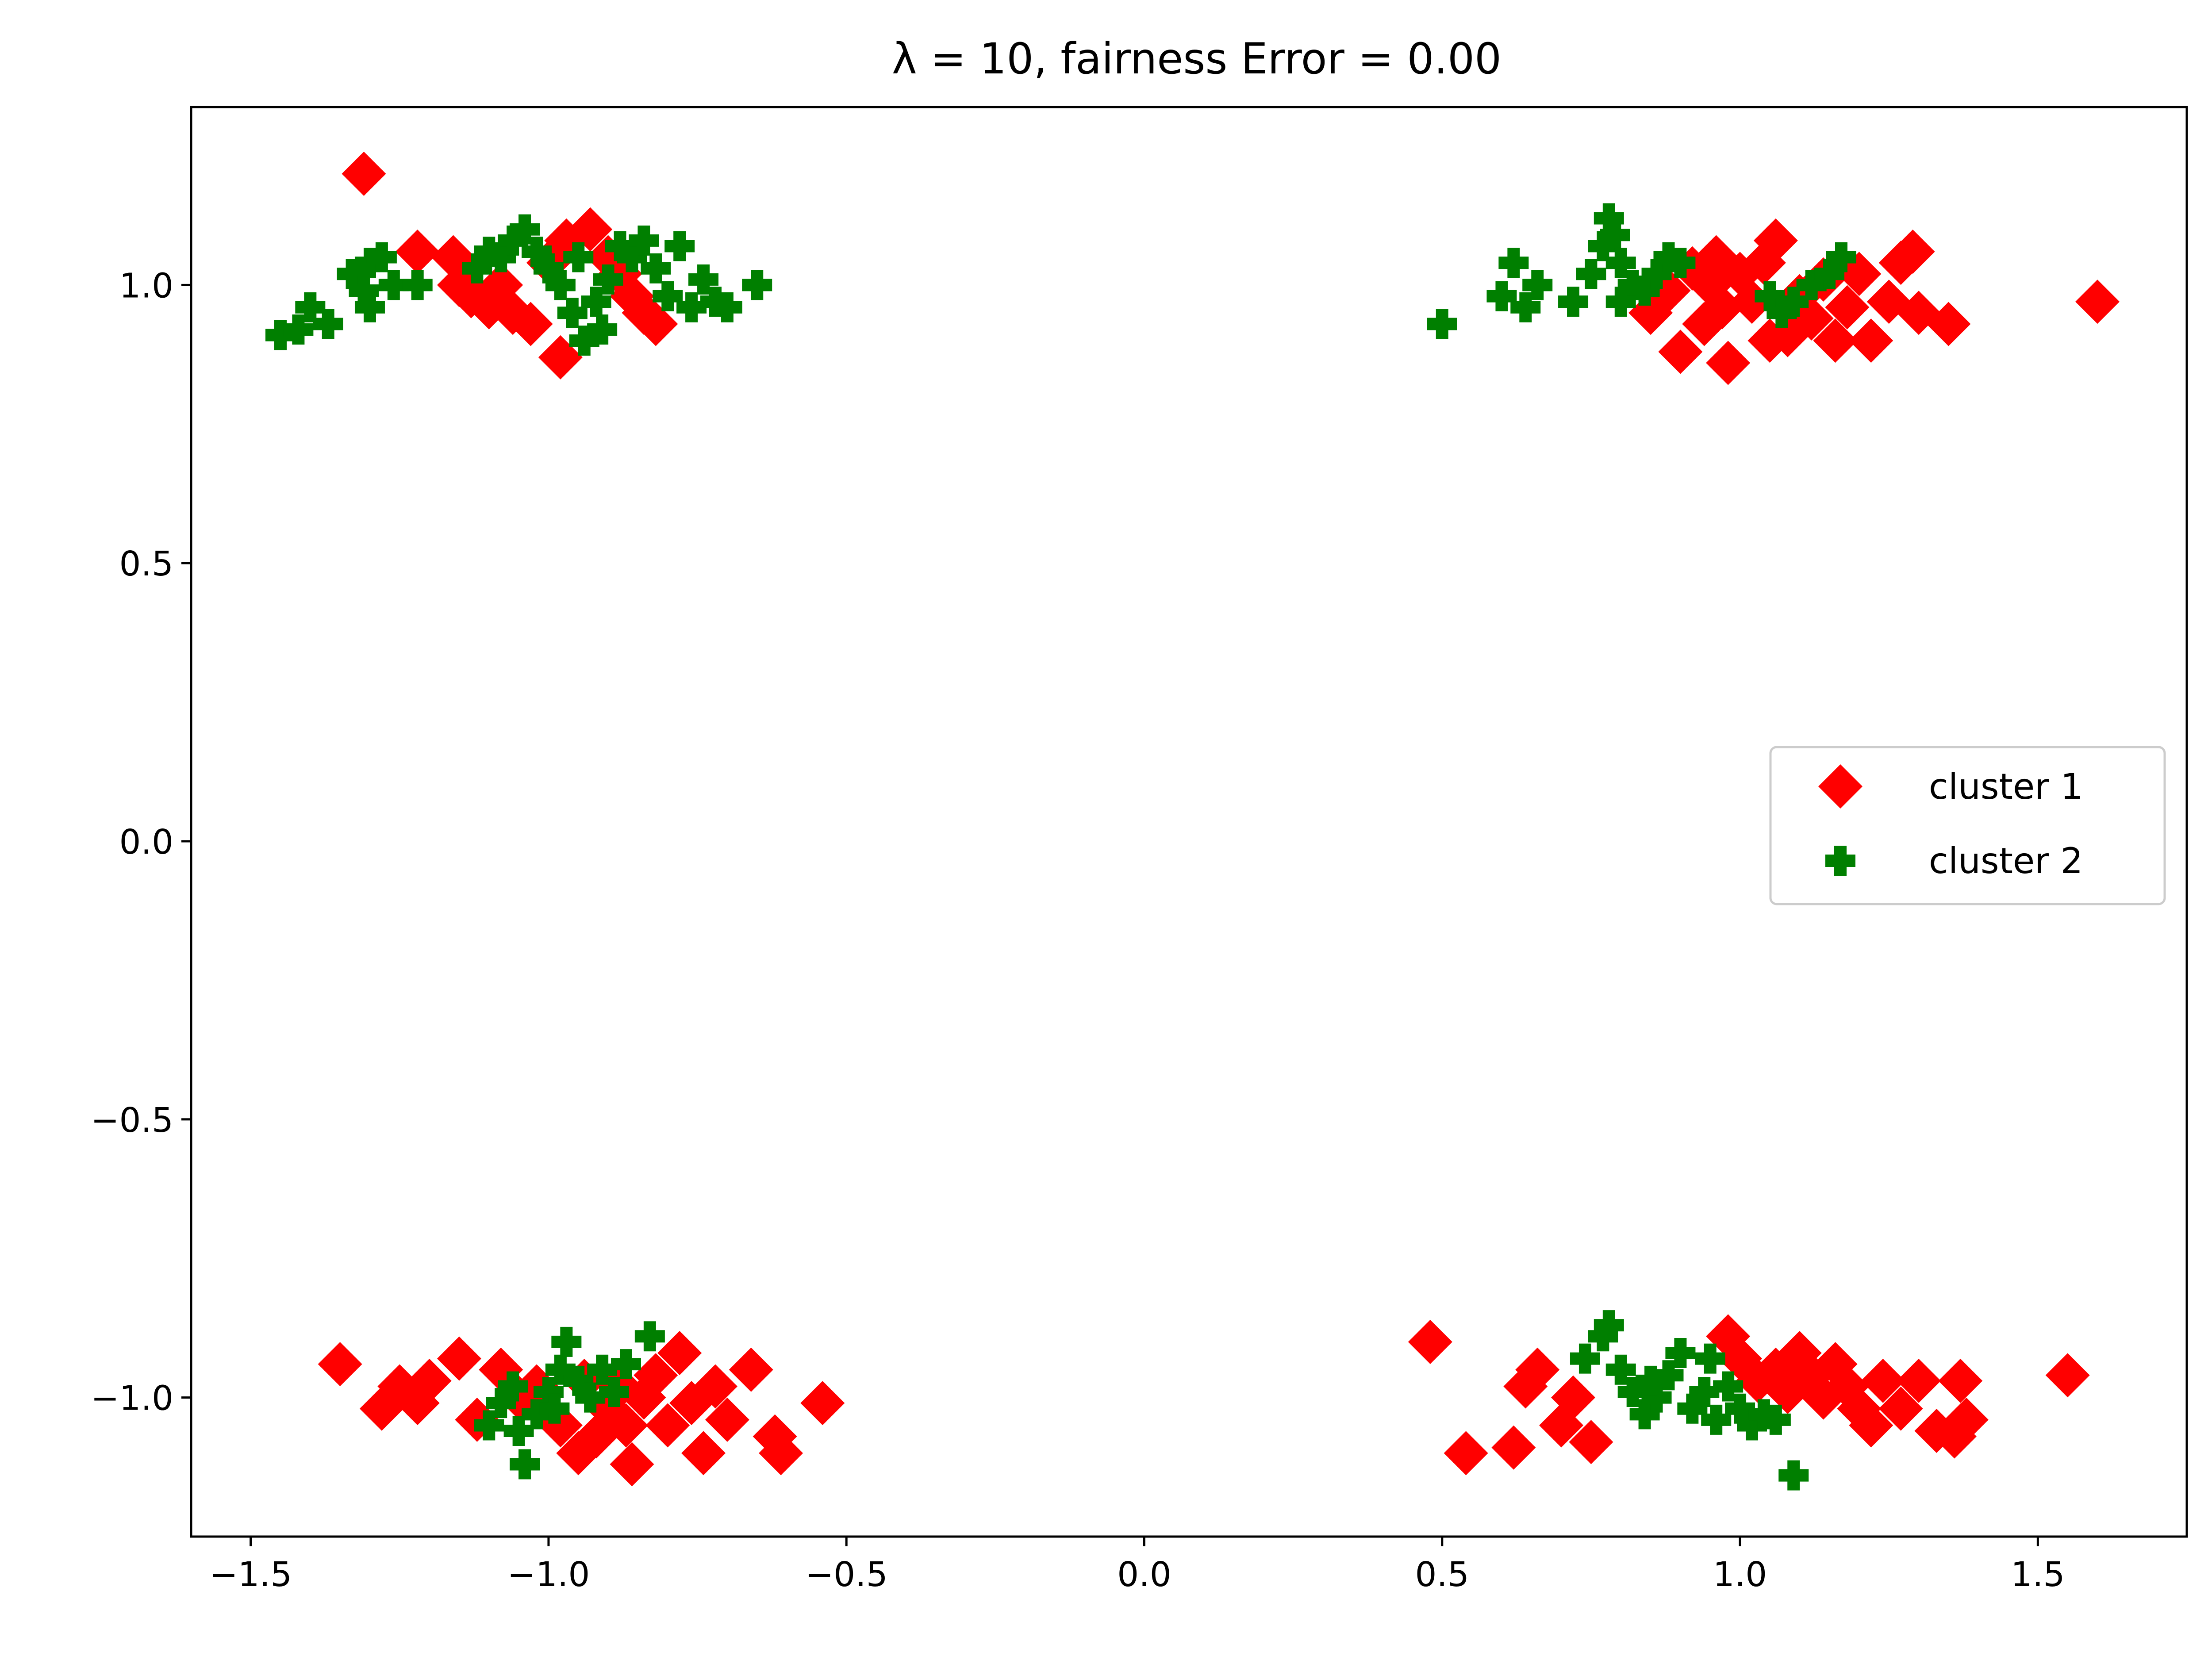 The image size is (2212, 1656). What do you see at coordinates (1968, 825) in the screenshot?
I see `legend-box` at bounding box center [1968, 825].